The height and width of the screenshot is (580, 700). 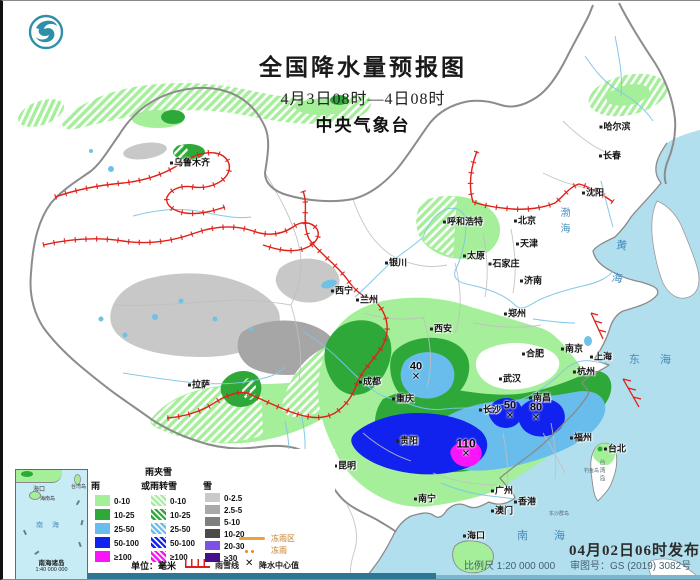 What do you see at coordinates (510, 566) in the screenshot?
I see `map-scale: 比例尺 1:20 000 000` at bounding box center [510, 566].